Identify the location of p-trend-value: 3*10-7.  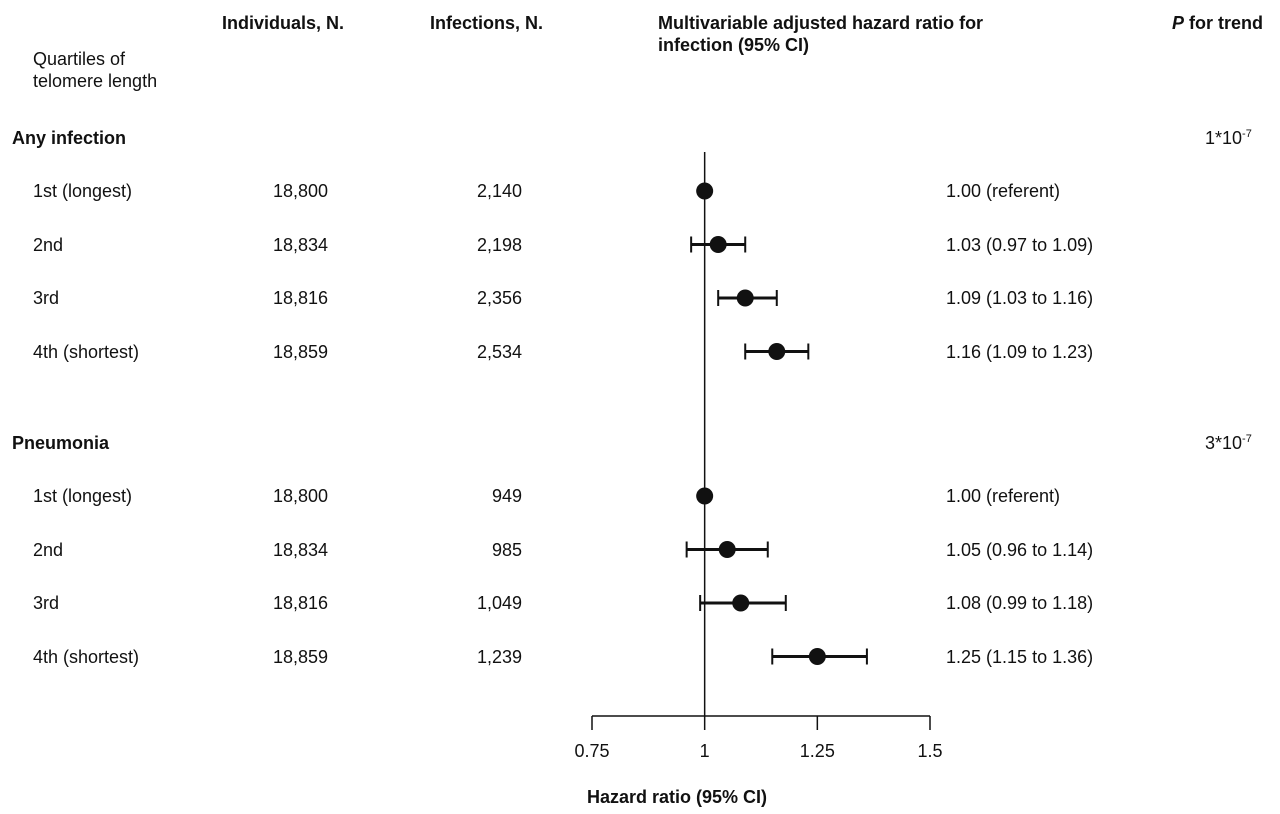
(1228, 443).